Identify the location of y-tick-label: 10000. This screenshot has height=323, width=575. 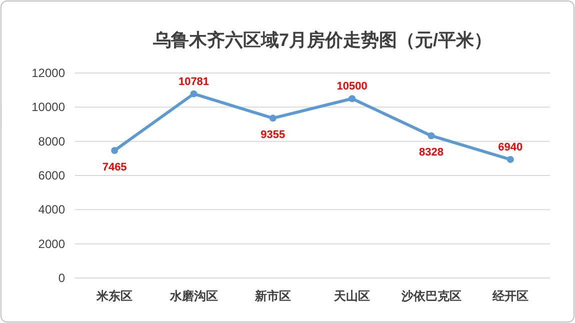
(49, 107).